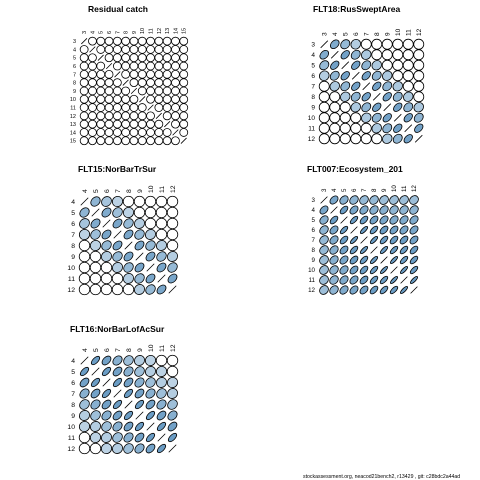 Image resolution: width=480 pixels, height=480 pixels. I want to click on row-label: 5, so click(73, 372).